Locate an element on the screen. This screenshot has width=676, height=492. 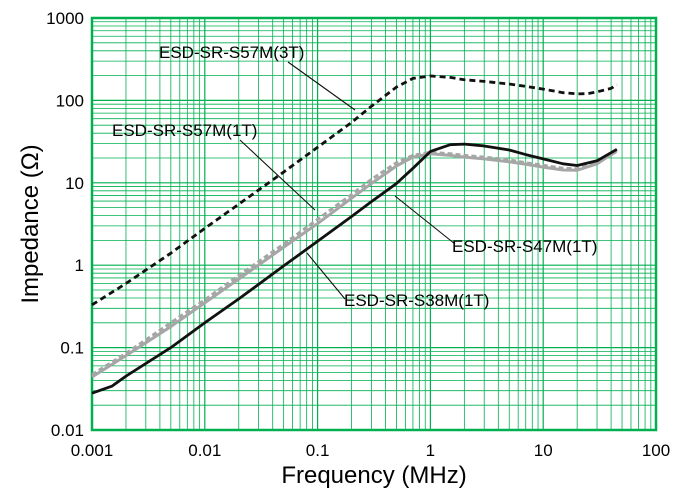
x-tick-label: 0.01 is located at coordinates (204, 450).